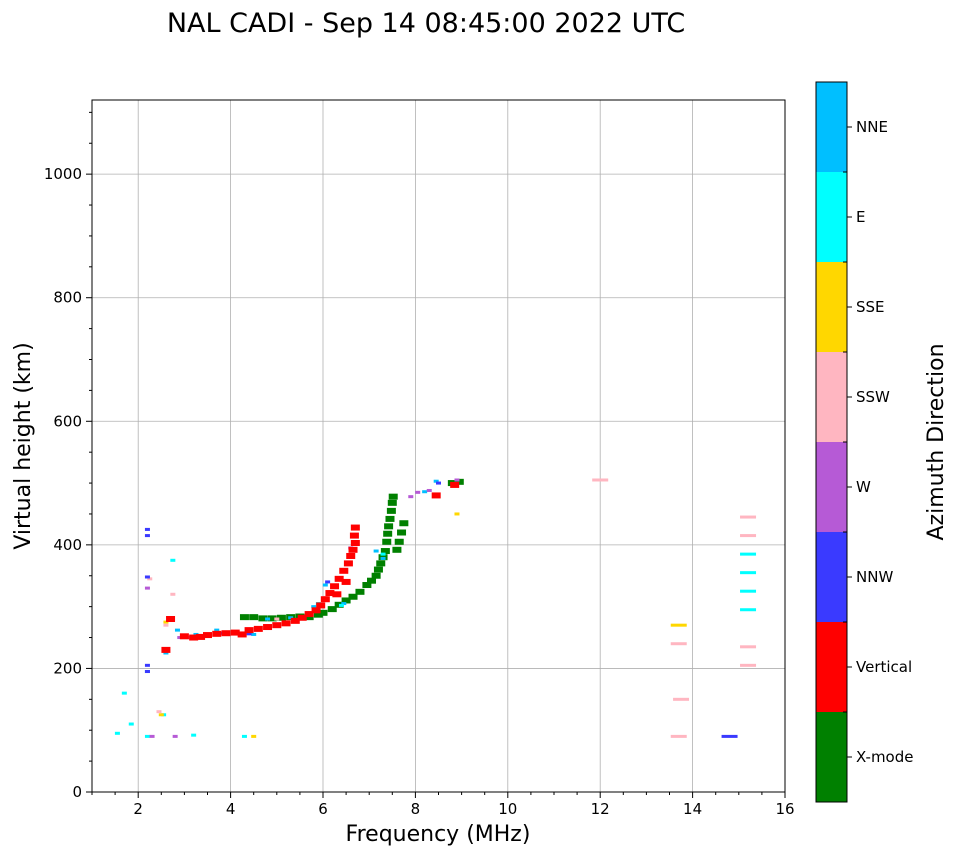  I want to click on colorbar-segment-e, so click(831, 217).